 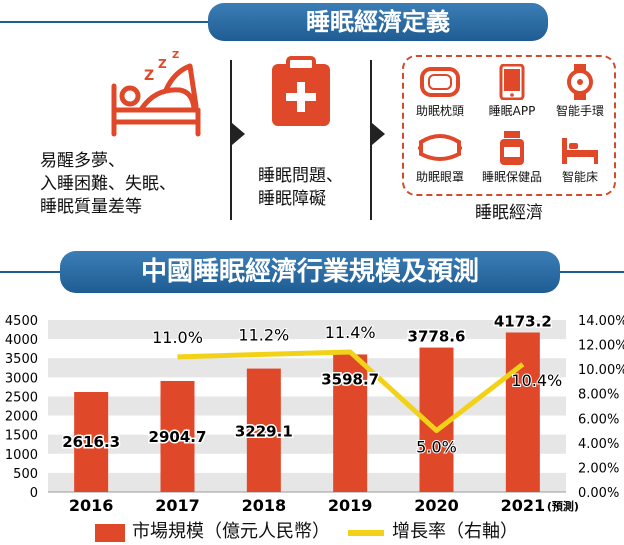 What do you see at coordinates (598, 444) in the screenshot?
I see `y-right-tick-label: 4.00%` at bounding box center [598, 444].